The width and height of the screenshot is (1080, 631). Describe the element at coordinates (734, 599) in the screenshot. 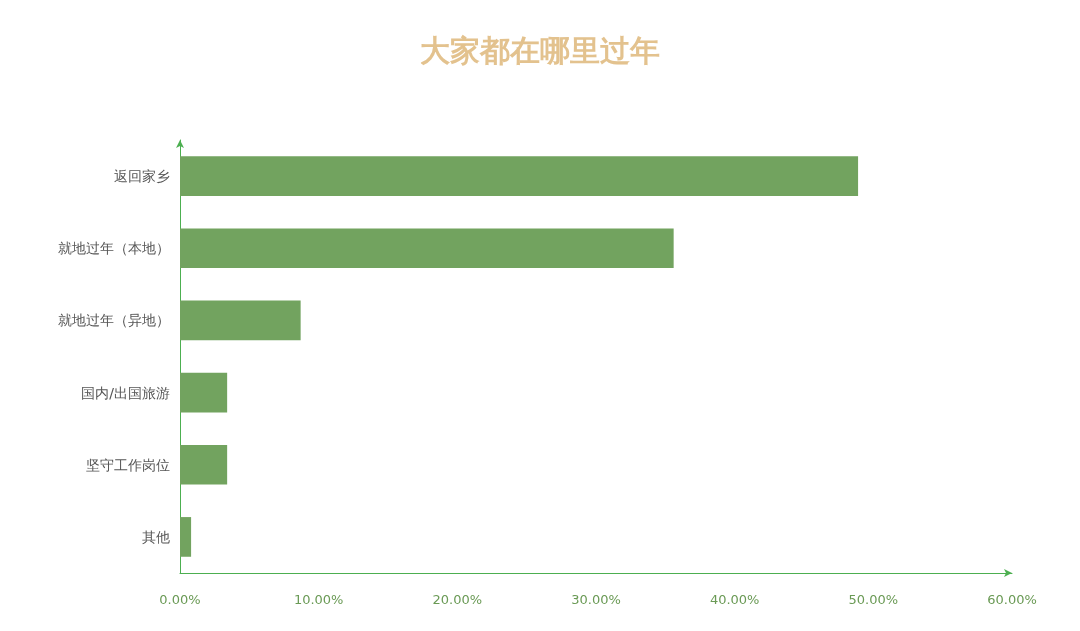

I see `x-tick-label: 40.00%` at that location.